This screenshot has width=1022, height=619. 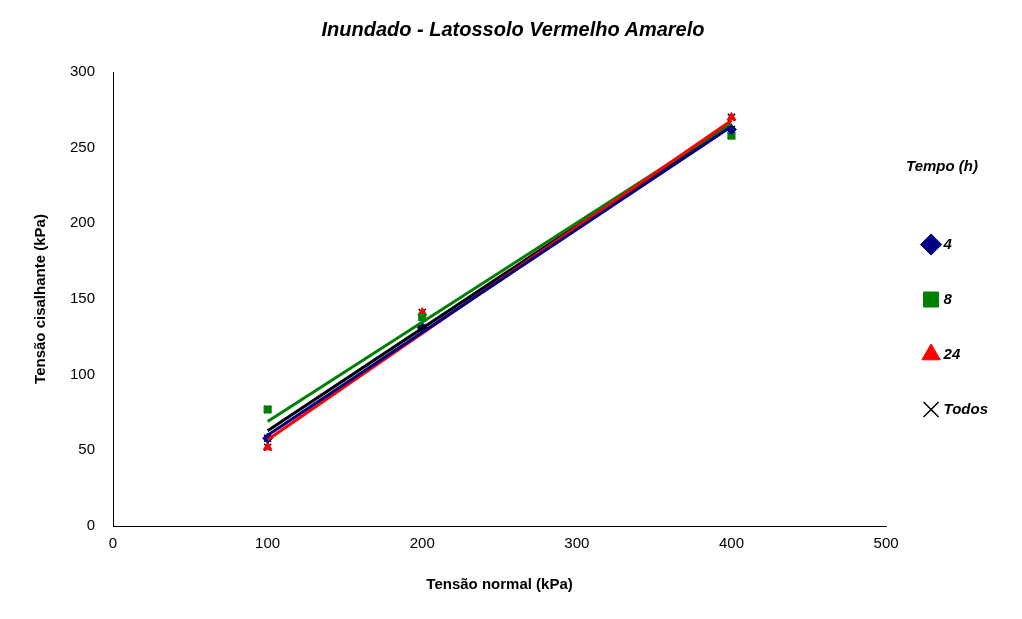 I want to click on y-tick-label: 250, so click(x=83, y=146).